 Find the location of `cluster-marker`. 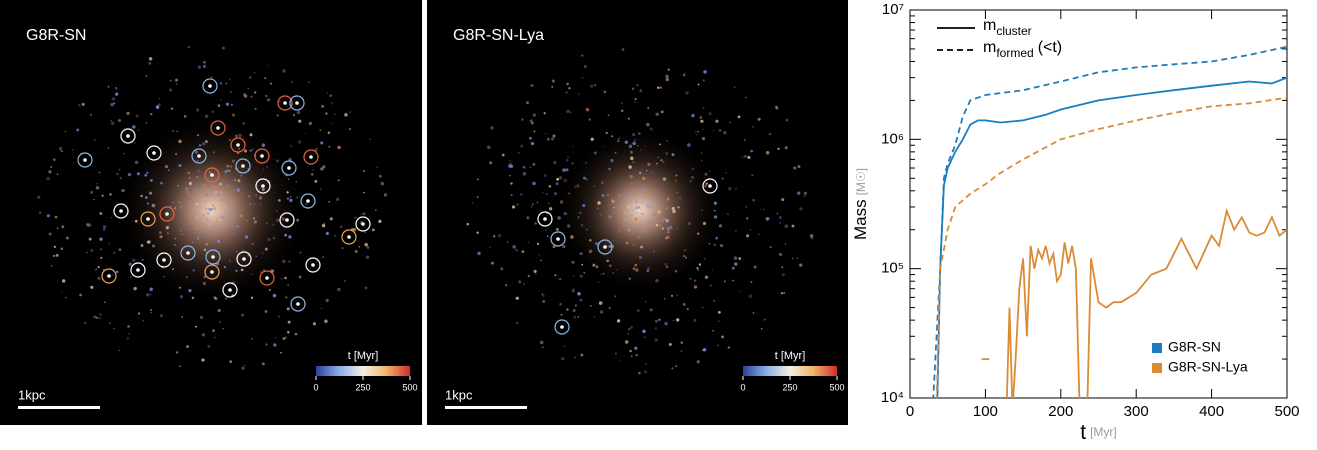

cluster-marker is located at coordinates (154, 153).